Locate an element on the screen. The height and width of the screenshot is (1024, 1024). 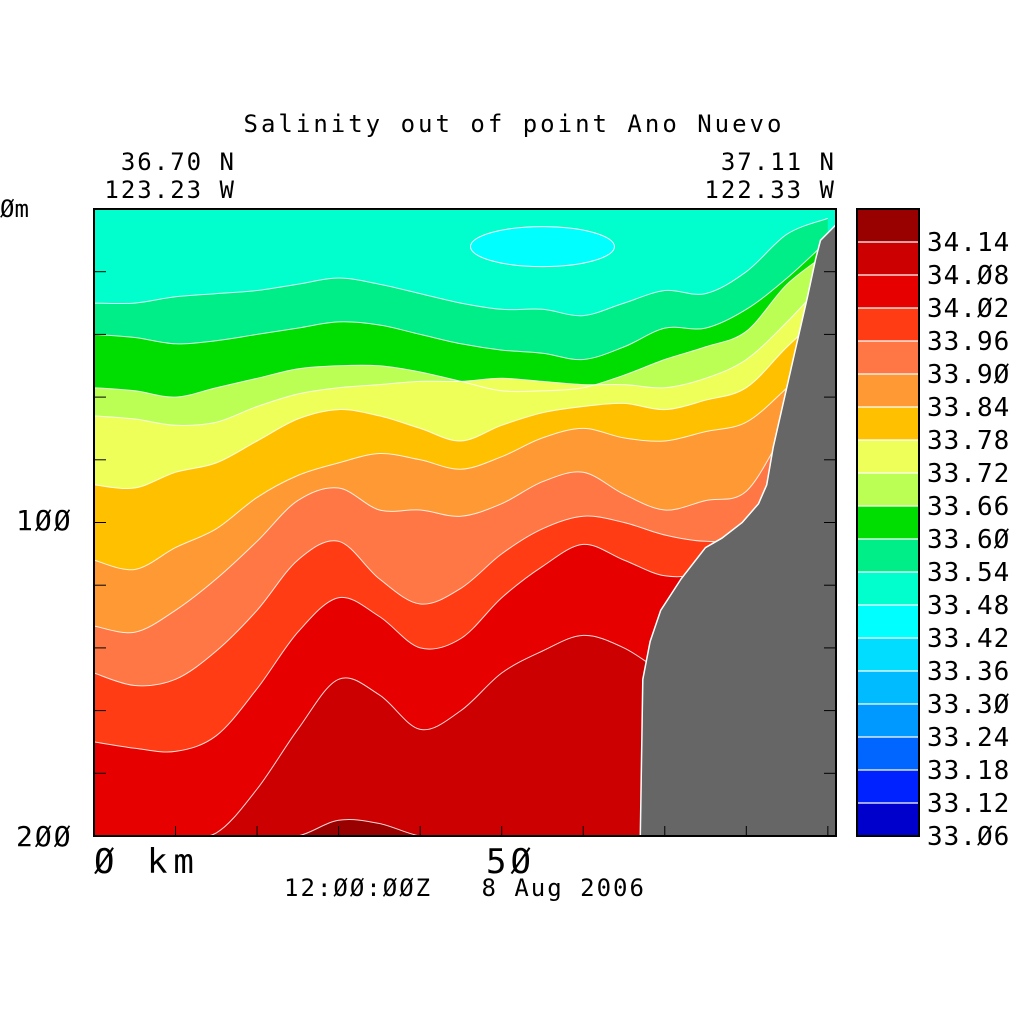
colorbar-label: 33.84 is located at coordinates (968, 408).